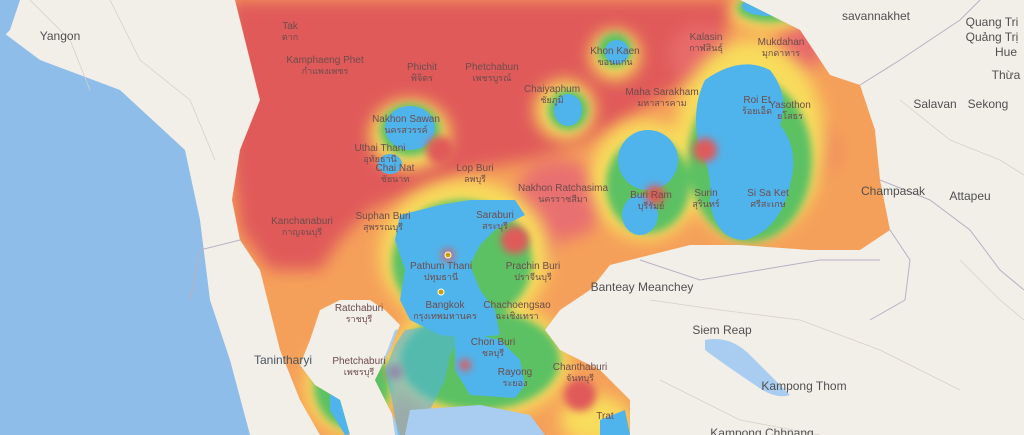  I want to click on province-name: Nakhon Sawan, so click(406, 119).